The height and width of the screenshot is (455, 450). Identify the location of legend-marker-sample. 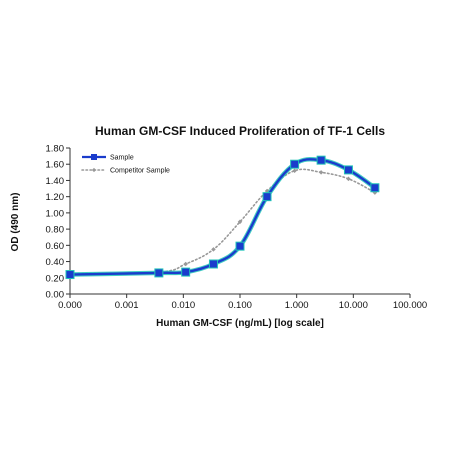
(94, 157).